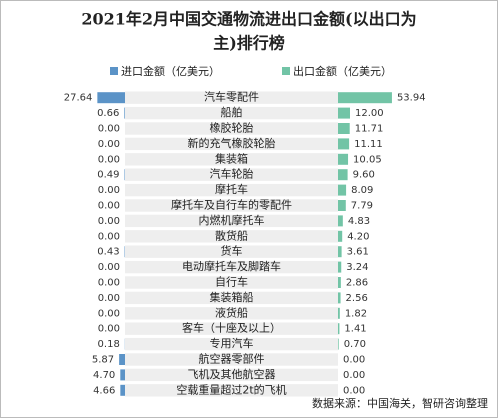 The image size is (498, 418). Describe the element at coordinates (248, 19) in the screenshot. I see `chart-title: 2021年2月中国交通物流进出口金额(以出口为` at that location.